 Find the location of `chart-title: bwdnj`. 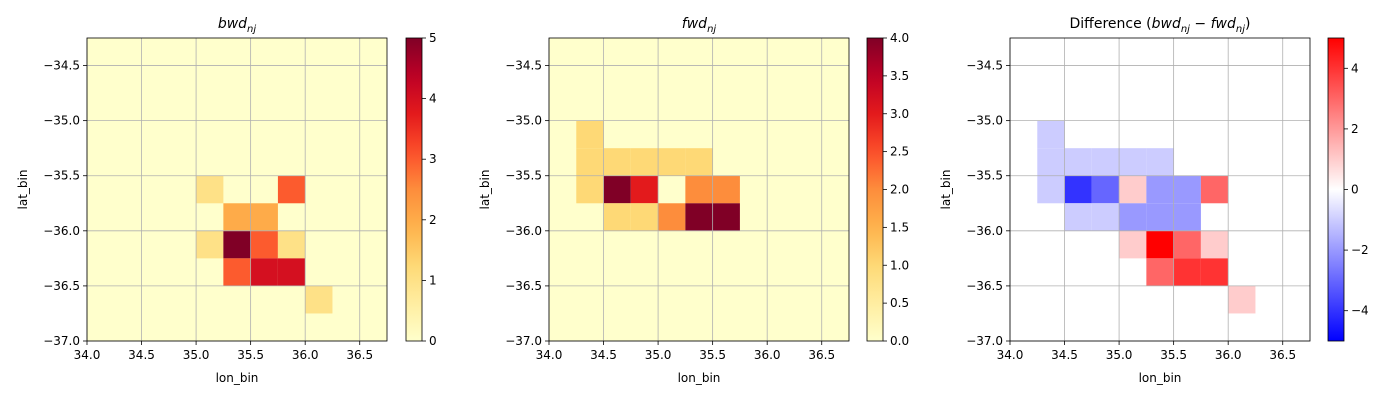

chart-title: bwdnj is located at coordinates (237, 25).